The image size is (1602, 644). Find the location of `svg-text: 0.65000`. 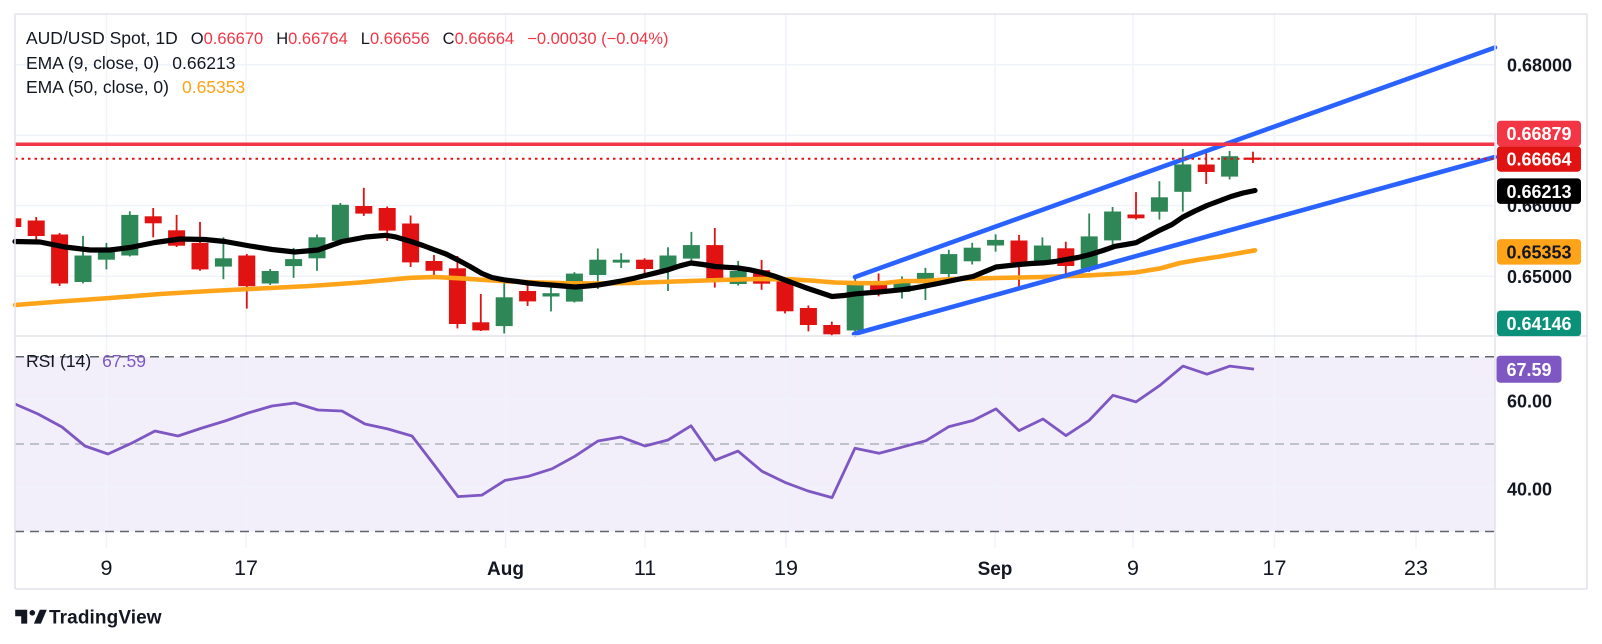

svg-text: 0.65000 is located at coordinates (1539, 277).